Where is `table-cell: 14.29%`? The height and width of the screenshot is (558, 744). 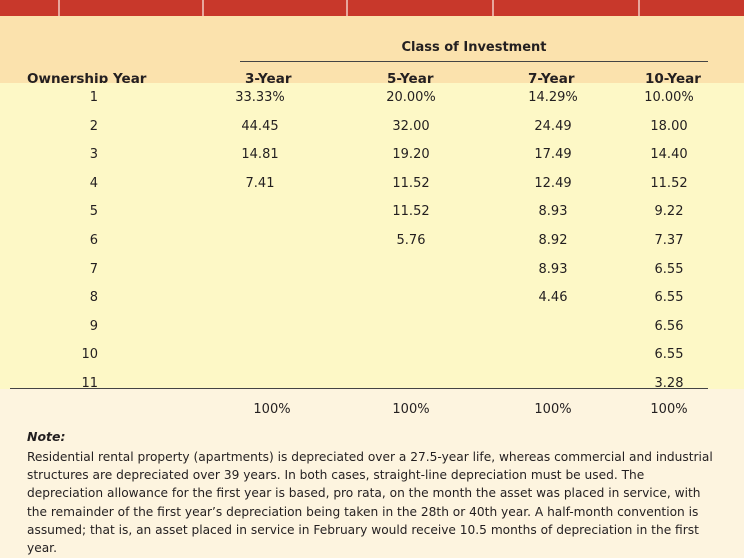 table-cell: 14.29% is located at coordinates (553, 97).